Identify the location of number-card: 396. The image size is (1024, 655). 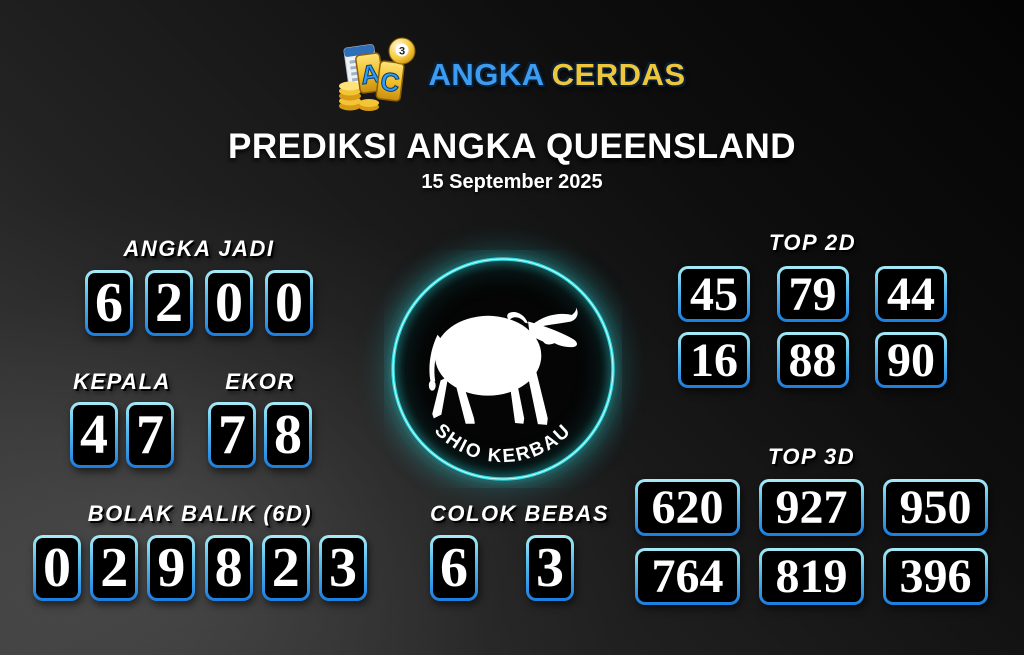
(935, 576).